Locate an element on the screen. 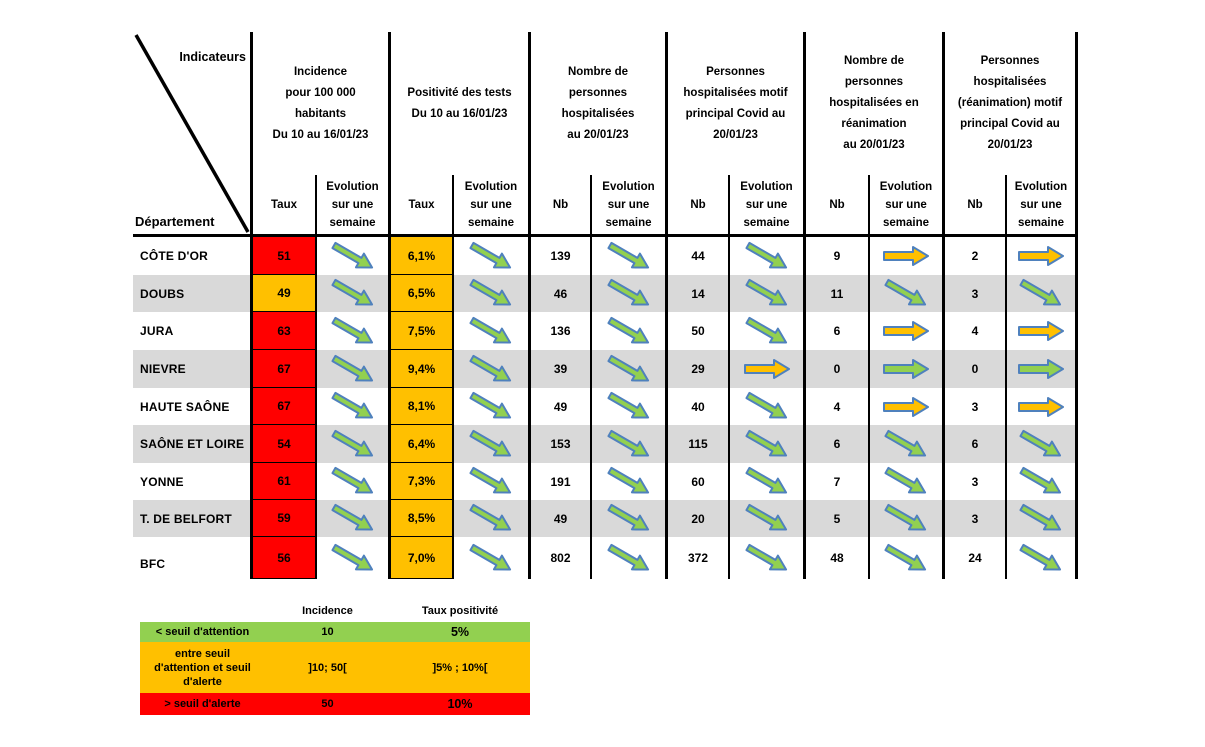  row-header-department: HAUTE SAÔNE is located at coordinates (185, 406).